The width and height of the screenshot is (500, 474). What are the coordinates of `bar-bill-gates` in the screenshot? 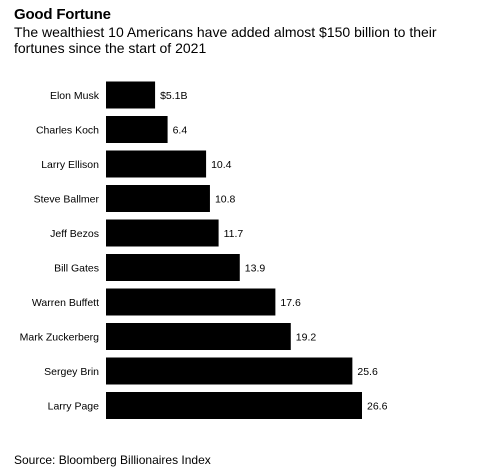 It's located at (173, 267).